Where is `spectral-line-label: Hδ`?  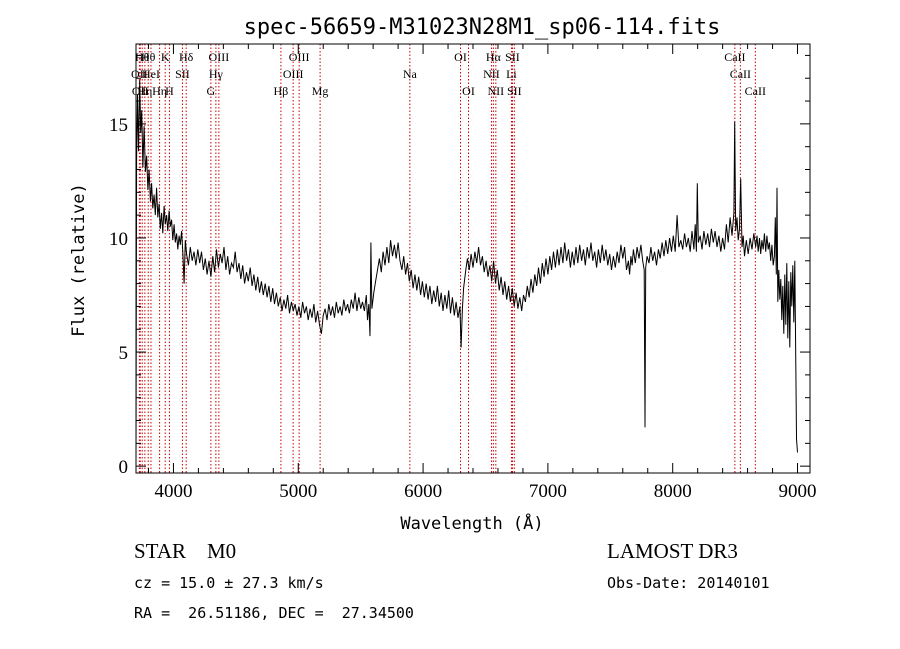 spectral-line-label: Hδ is located at coordinates (186, 57).